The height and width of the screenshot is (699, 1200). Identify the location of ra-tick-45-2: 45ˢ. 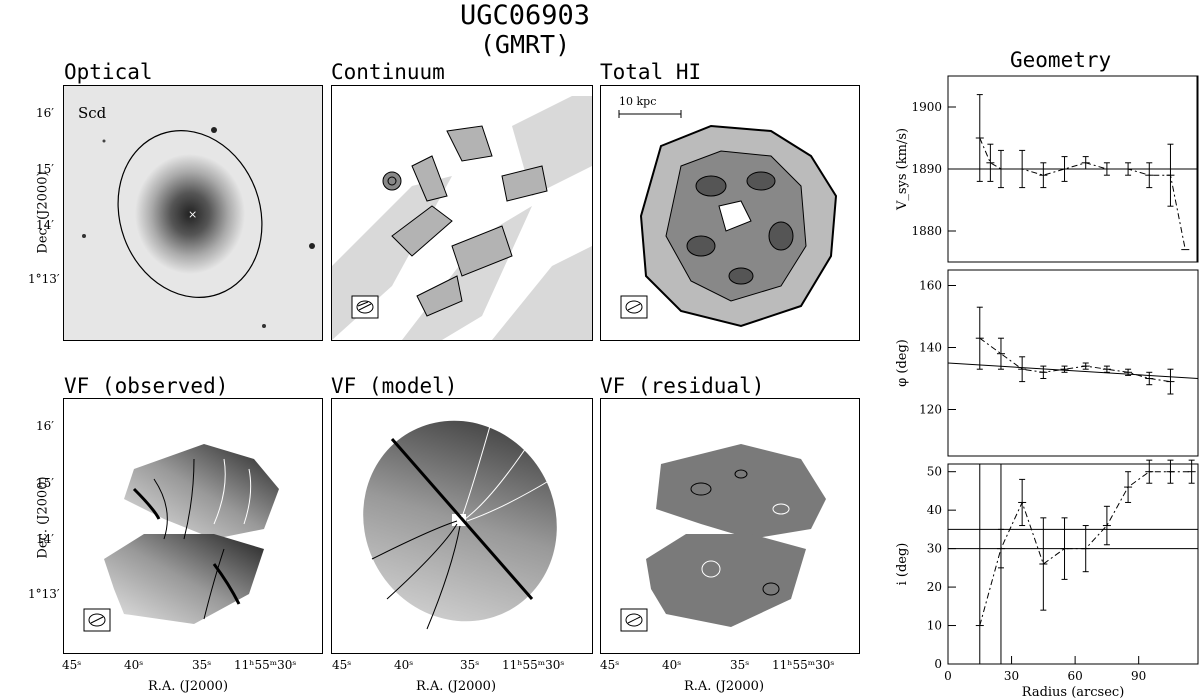
(342, 665).